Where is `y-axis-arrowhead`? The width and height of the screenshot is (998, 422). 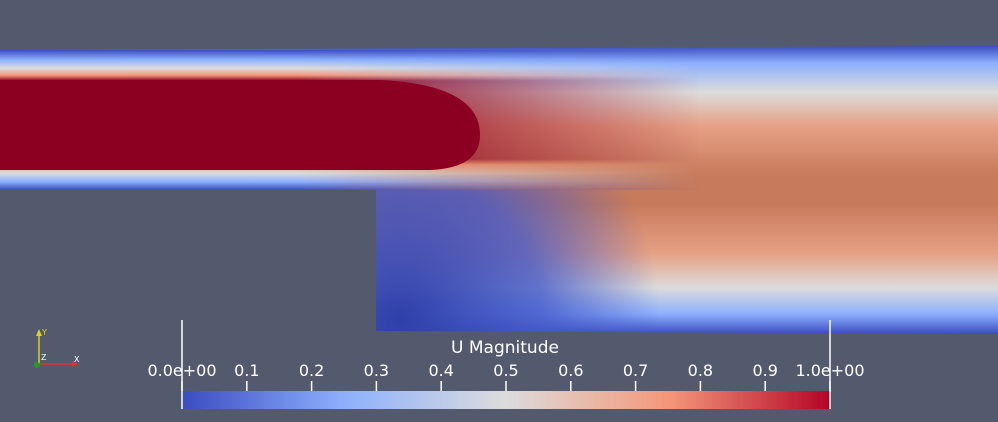
y-axis-arrowhead is located at coordinates (39, 332).